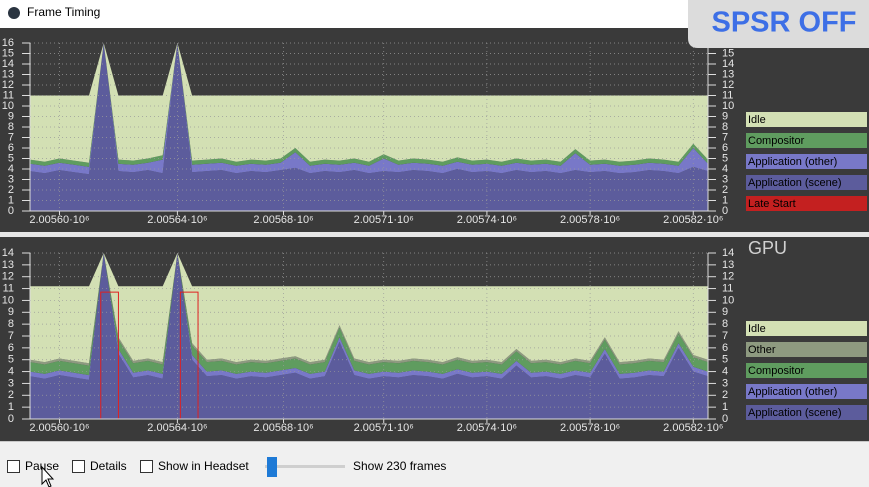 The width and height of the screenshot is (869, 487). I want to click on y-tick-label-right: 7, so click(725, 137).